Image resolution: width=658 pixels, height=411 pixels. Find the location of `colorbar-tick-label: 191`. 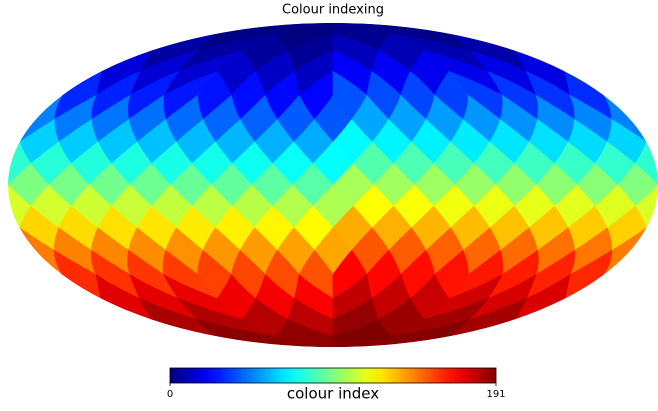

colorbar-tick-label: 191 is located at coordinates (495, 394).